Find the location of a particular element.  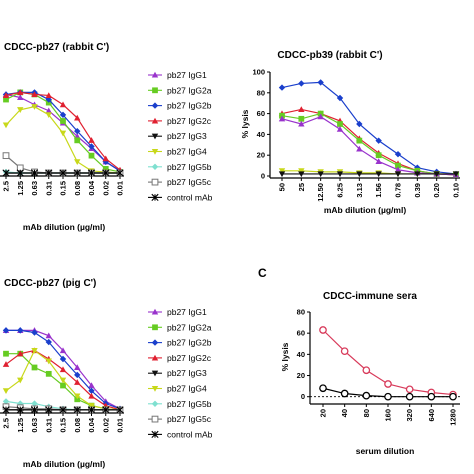

series-b-IgG3 is located at coordinates (369, 174).